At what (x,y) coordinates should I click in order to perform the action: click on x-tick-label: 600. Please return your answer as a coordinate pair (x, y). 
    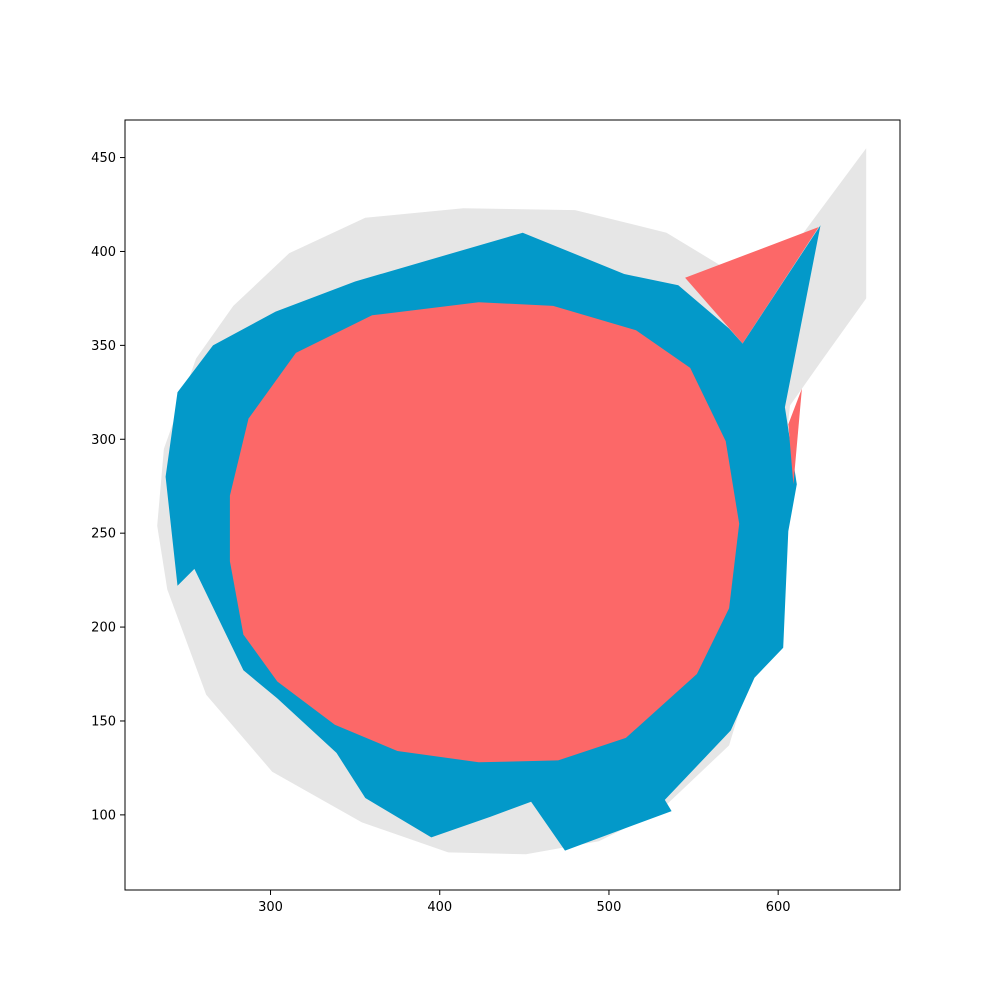
    Looking at the image, I should click on (778, 907).